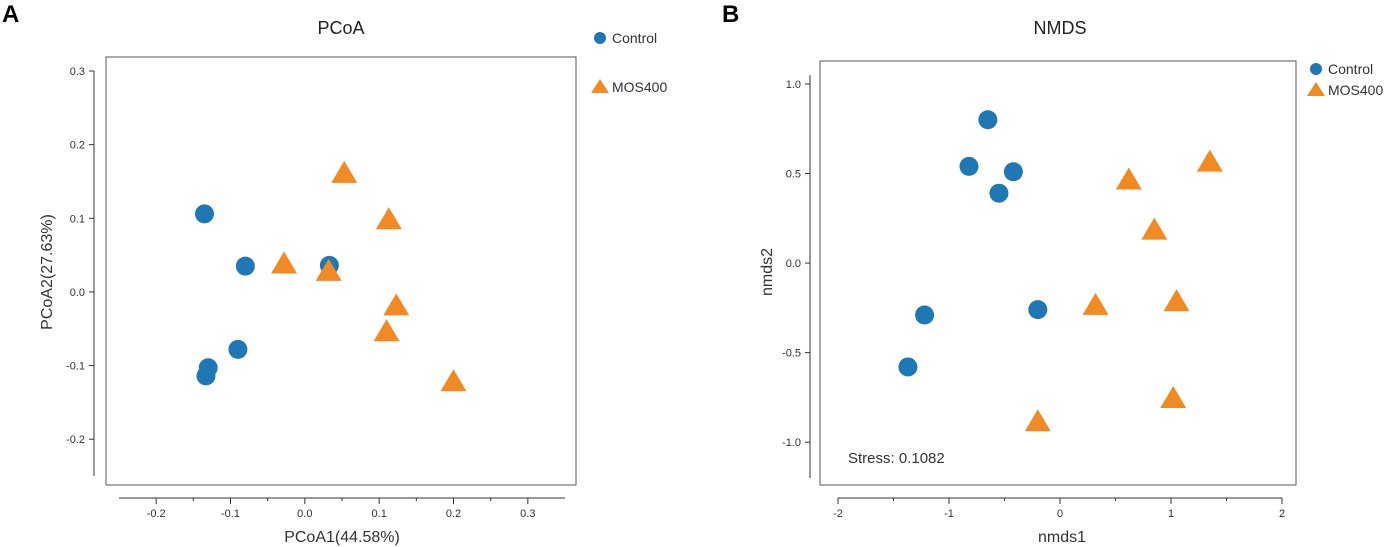  What do you see at coordinates (47, 272) in the screenshot?
I see `y-axis-label-pcoa: PCoA2(27.63%)` at bounding box center [47, 272].